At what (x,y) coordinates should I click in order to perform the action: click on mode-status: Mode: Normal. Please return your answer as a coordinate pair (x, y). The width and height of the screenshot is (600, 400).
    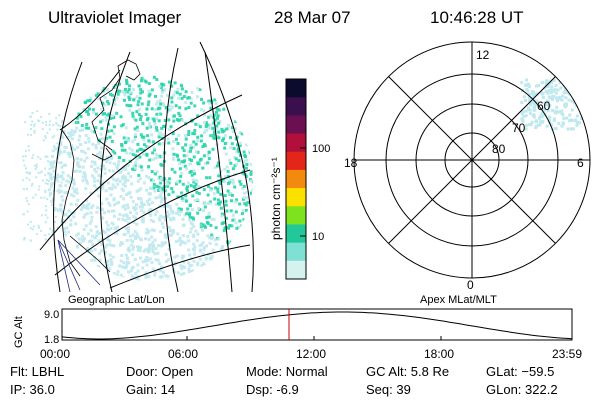
    Looking at the image, I should click on (287, 371).